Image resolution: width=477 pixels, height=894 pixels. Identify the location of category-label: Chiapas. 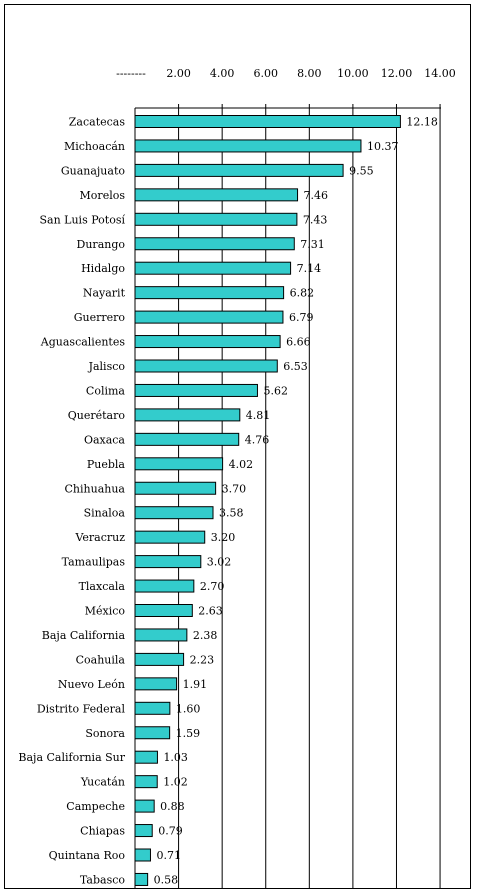
(102, 831).